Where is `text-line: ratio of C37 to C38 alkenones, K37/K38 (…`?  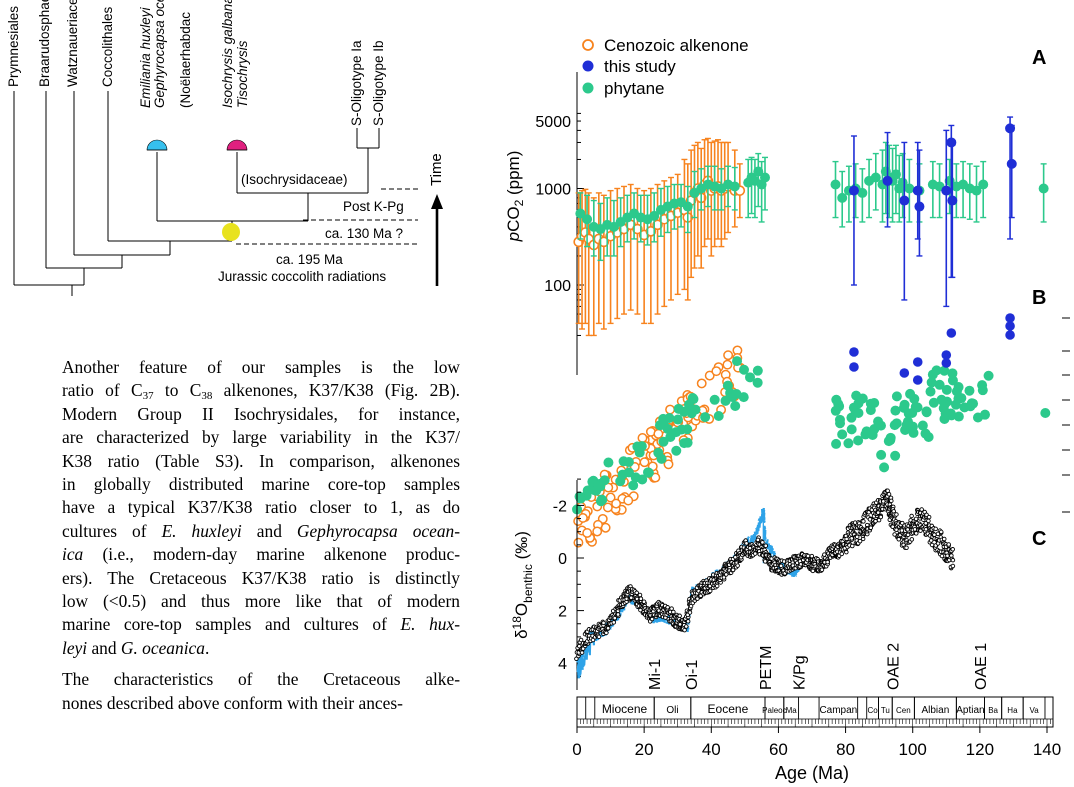
text-line: ratio of C37 to C38 alkenones, K37/K38 (… is located at coordinates (245, 390).